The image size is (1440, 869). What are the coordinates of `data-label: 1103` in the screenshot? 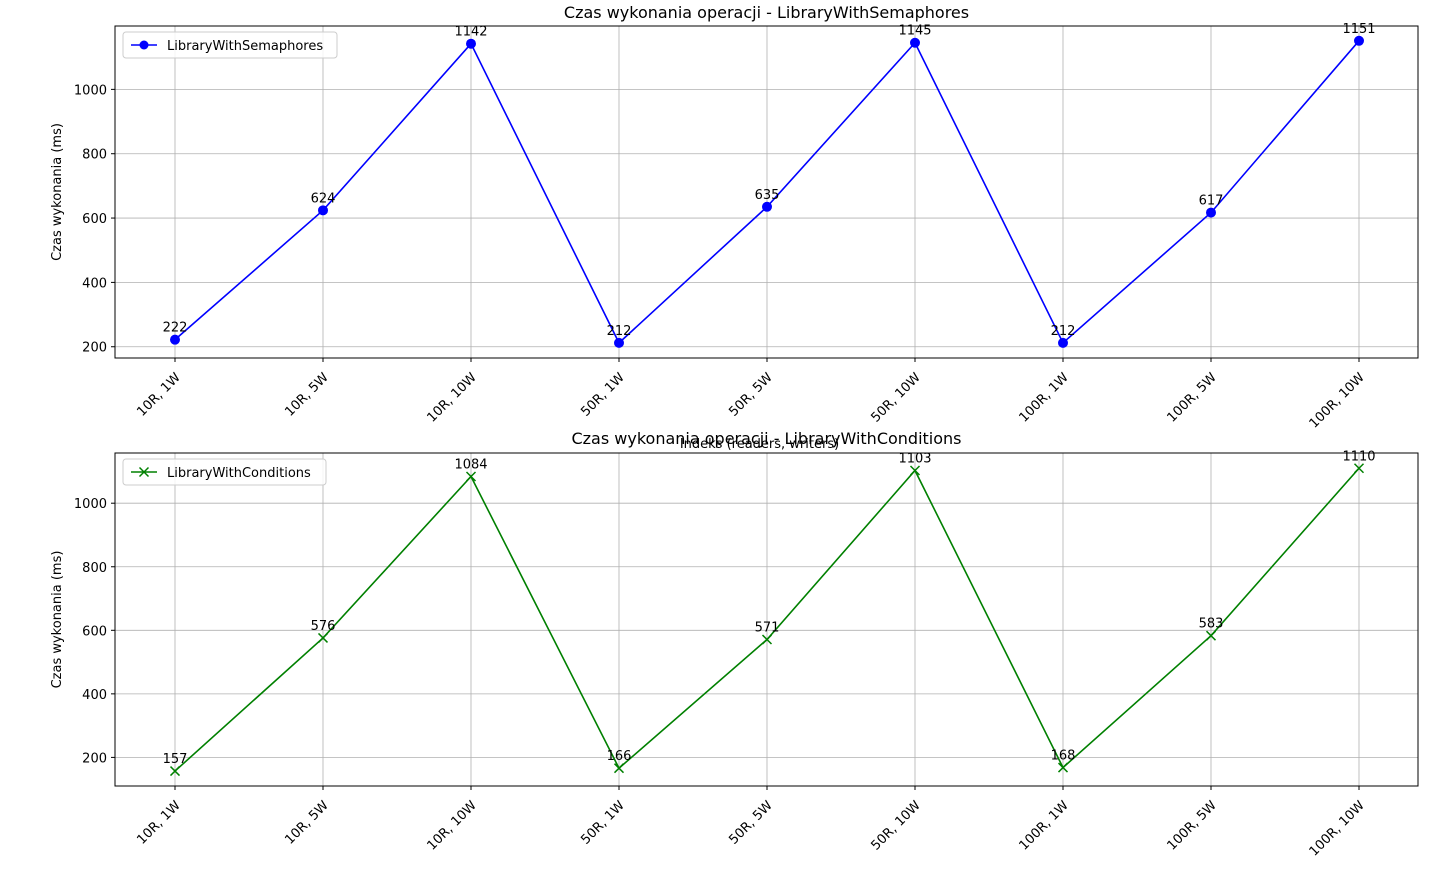 It's located at (914, 458).